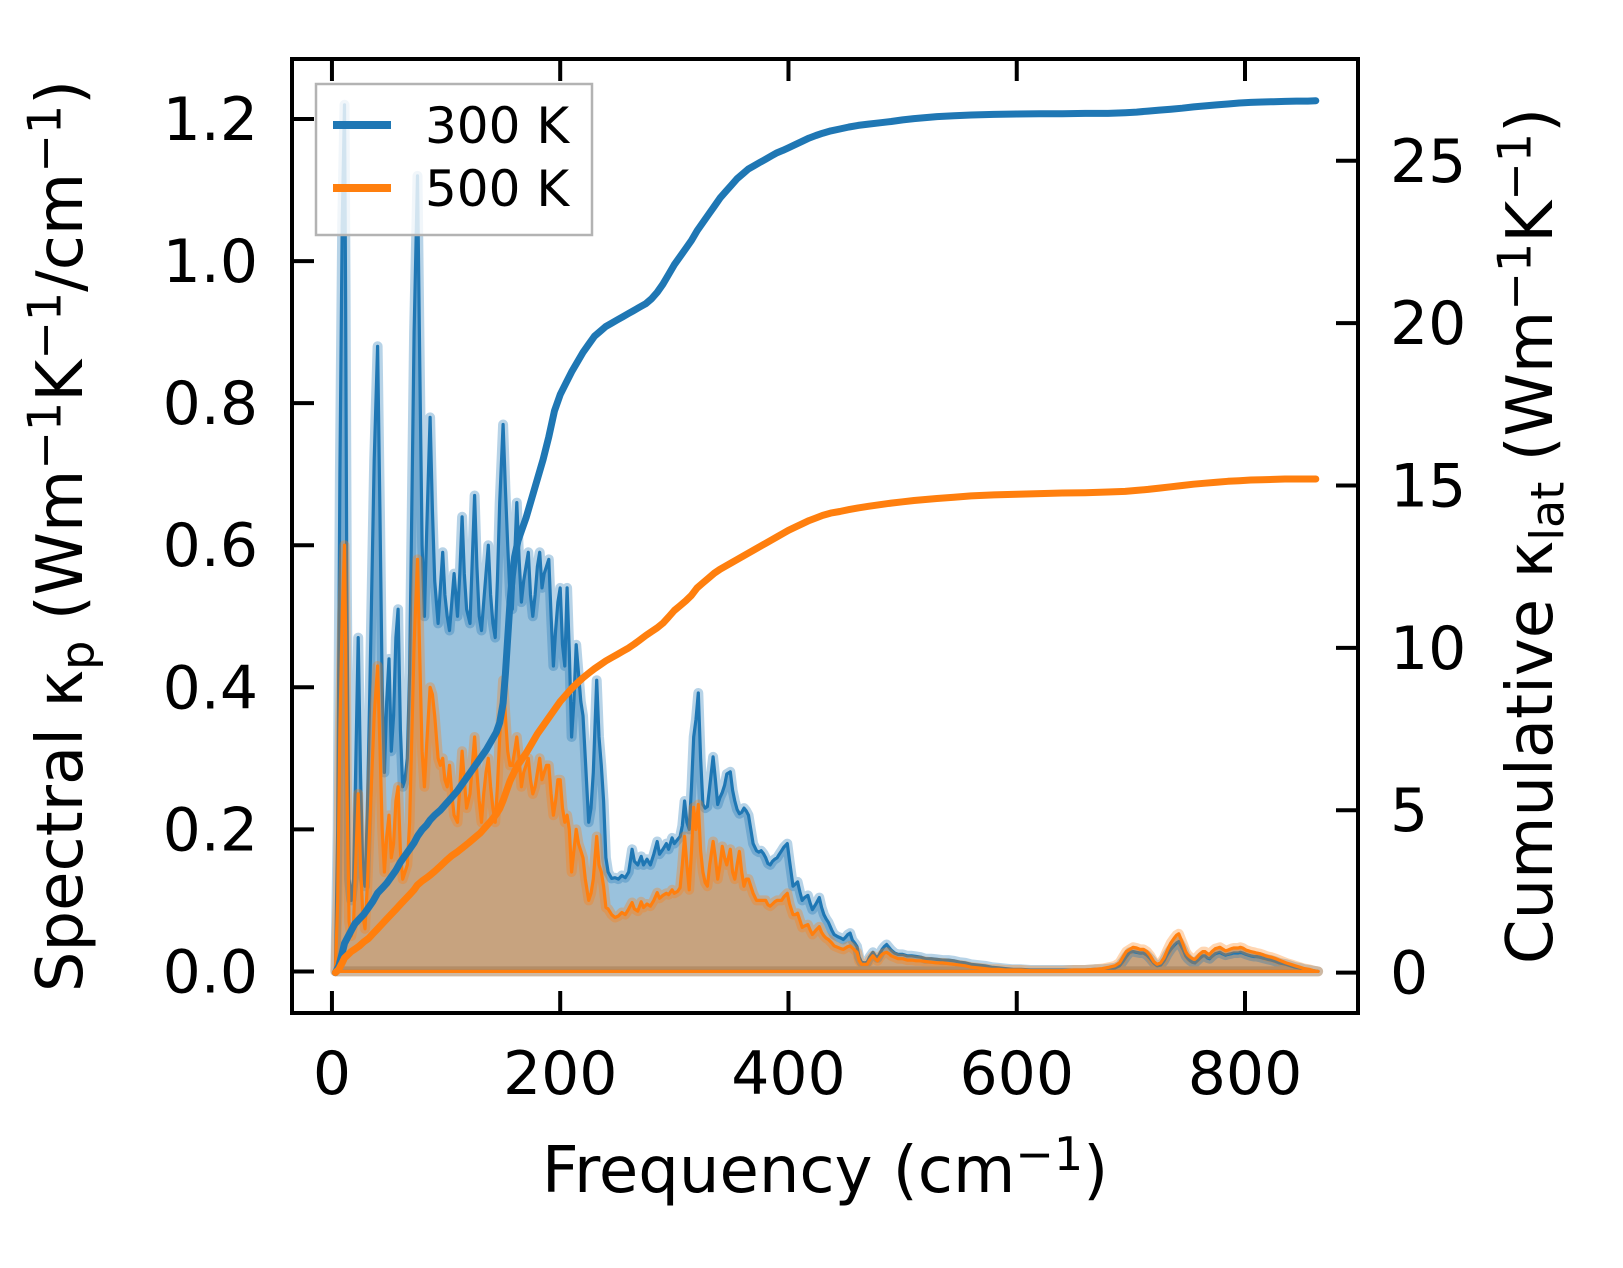  Describe the element at coordinates (210, 262) in the screenshot. I see `y-left-tick-label: 1.0` at that location.